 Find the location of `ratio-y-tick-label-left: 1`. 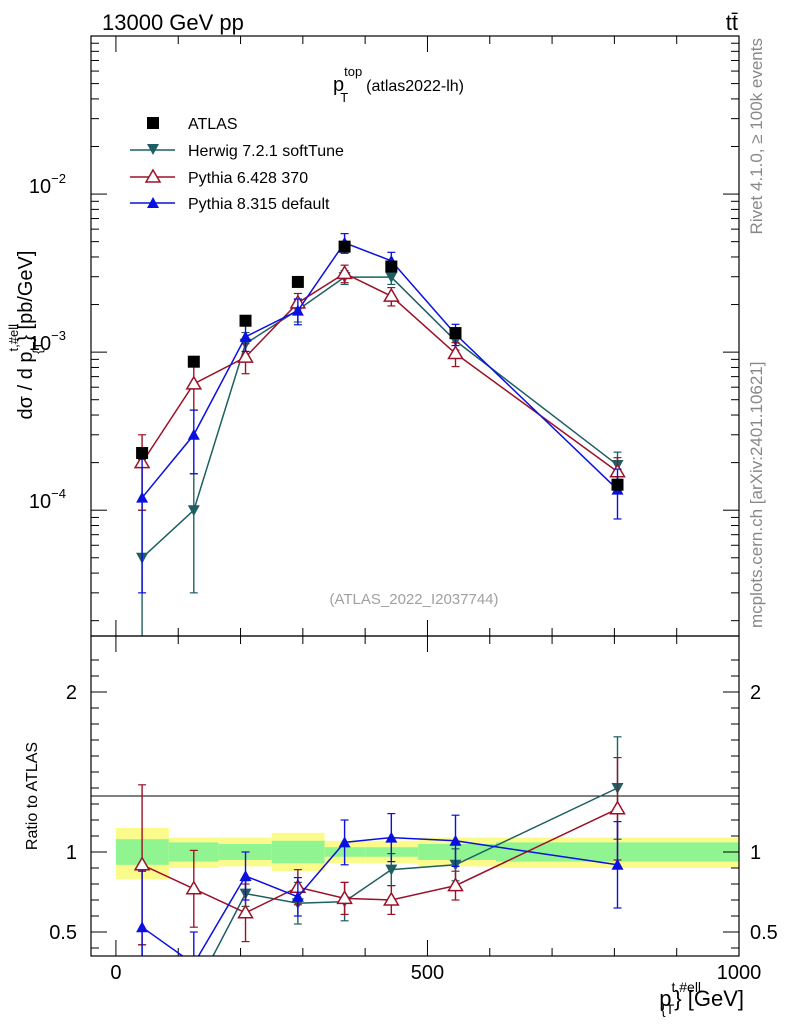

ratio-y-tick-label-left: 1 is located at coordinates (71, 853).